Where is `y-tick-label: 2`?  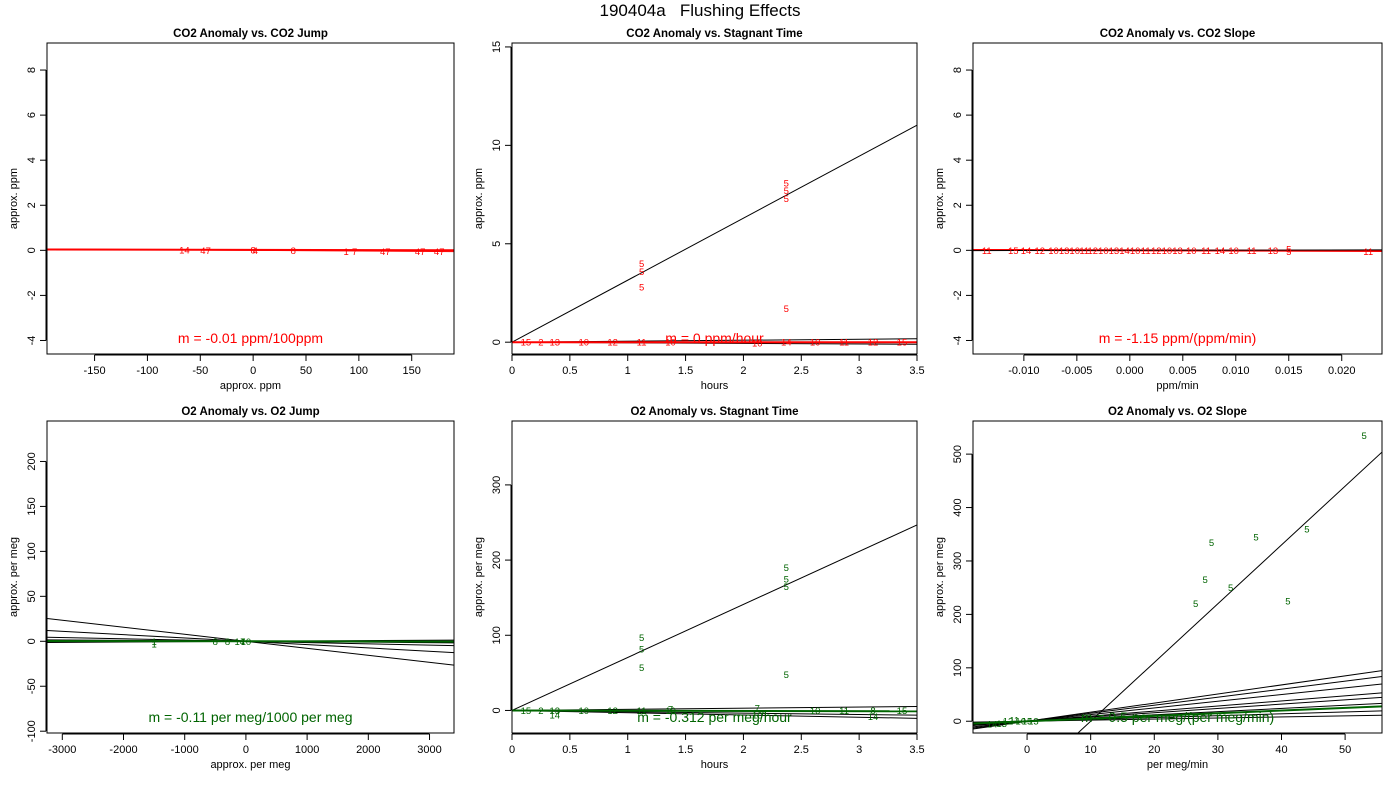 y-tick-label: 2 is located at coordinates (32, 205).